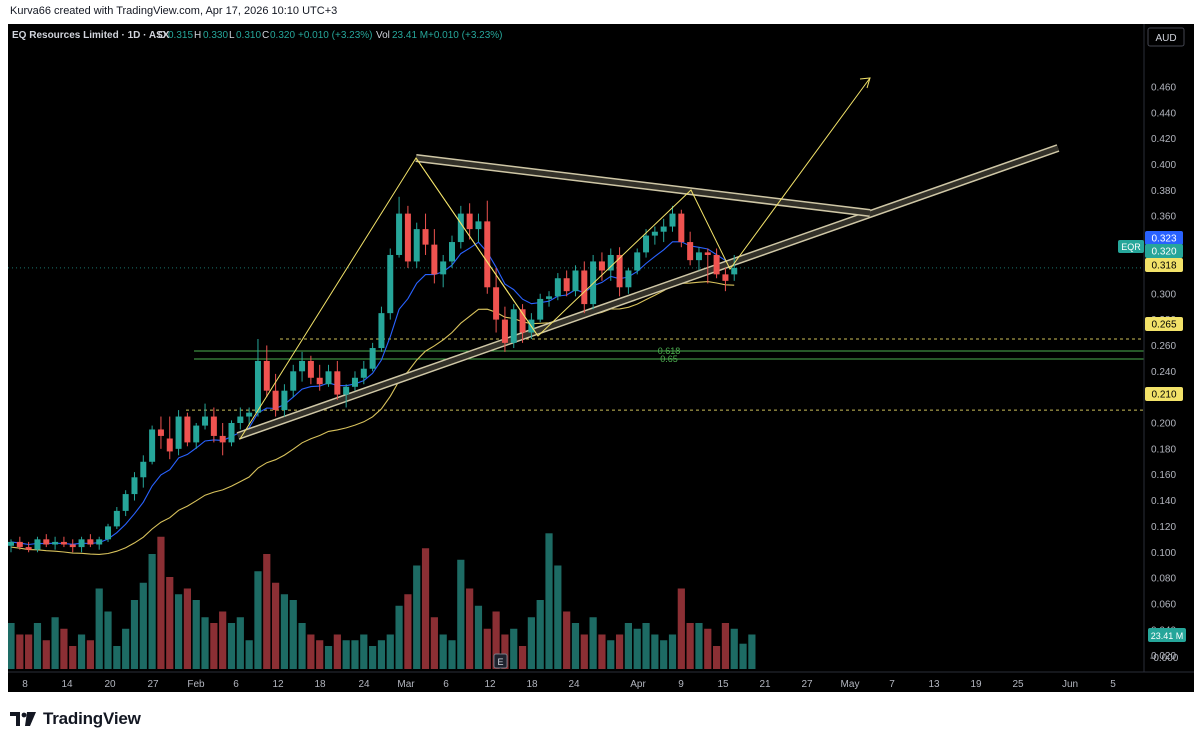 The height and width of the screenshot is (743, 1200). What do you see at coordinates (278, 684) in the screenshot?
I see `time-tick-label: 12` at bounding box center [278, 684].